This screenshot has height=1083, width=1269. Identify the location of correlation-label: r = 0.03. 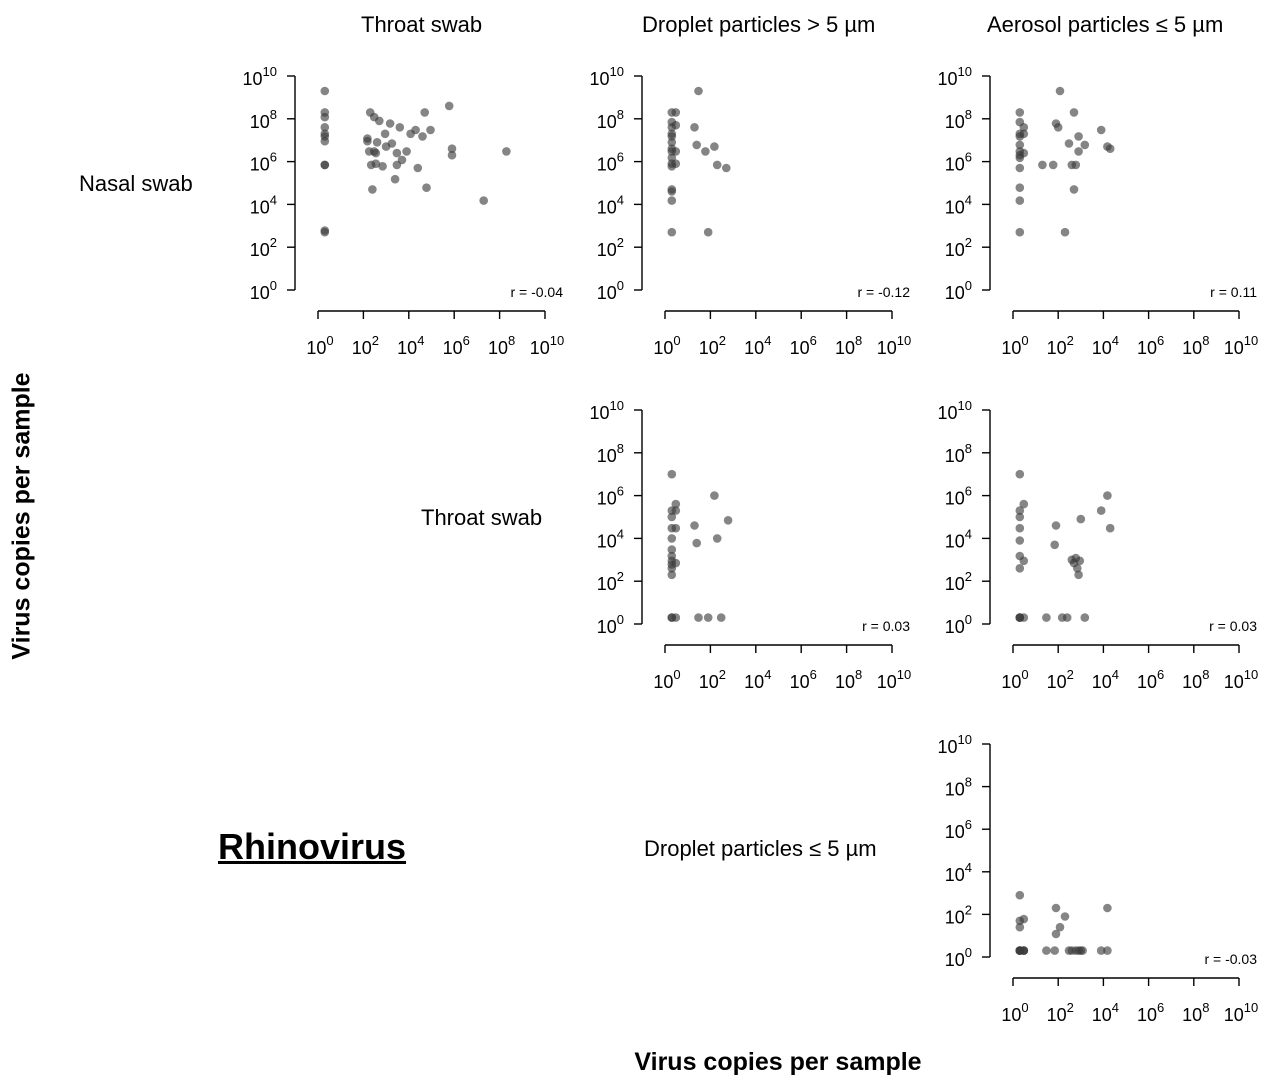
(886, 626).